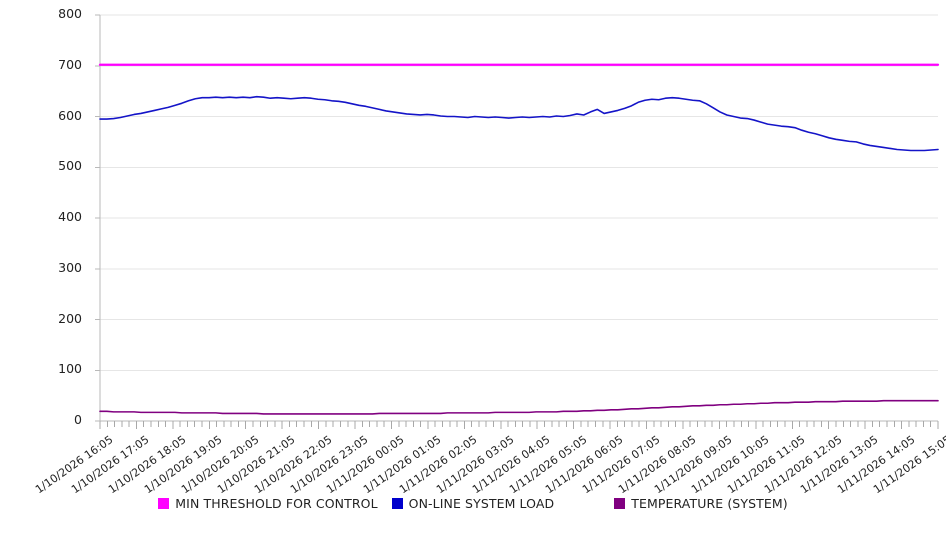 The image size is (946, 558). Describe the element at coordinates (519, 425) in the screenshot. I see `x-axis-minor-ticks` at that location.